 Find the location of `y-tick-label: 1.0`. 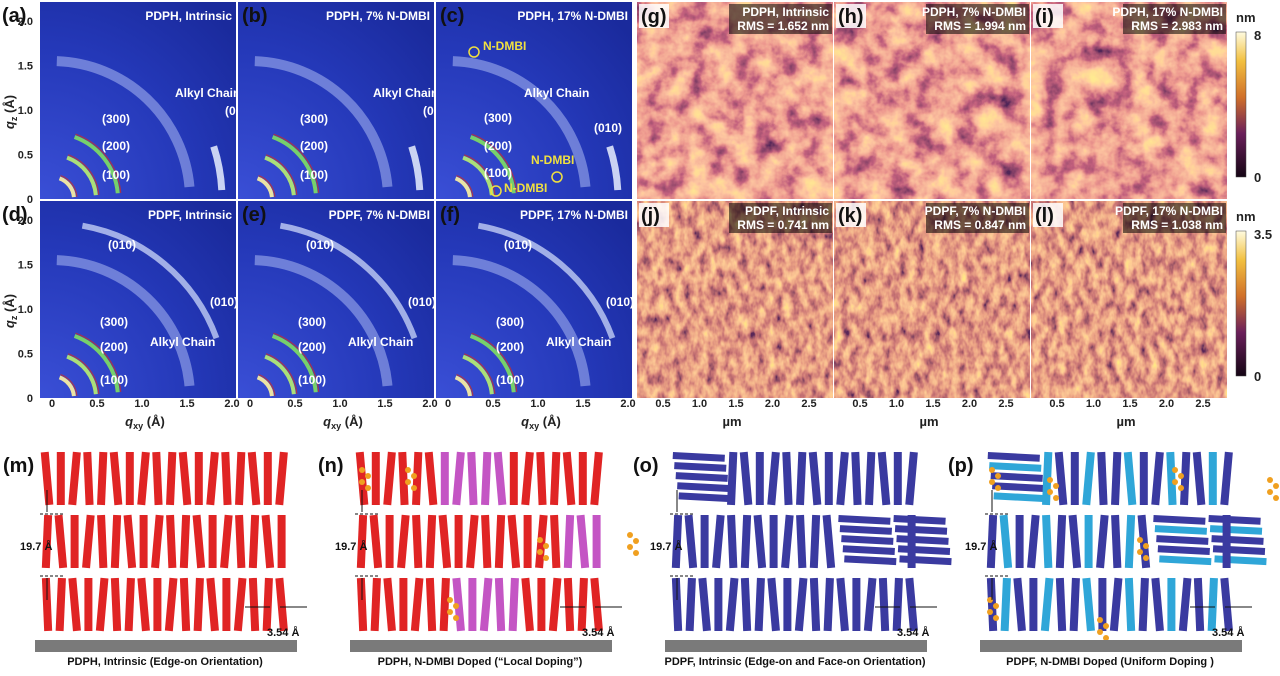

y-tick-label: 1.0 is located at coordinates (25, 111).